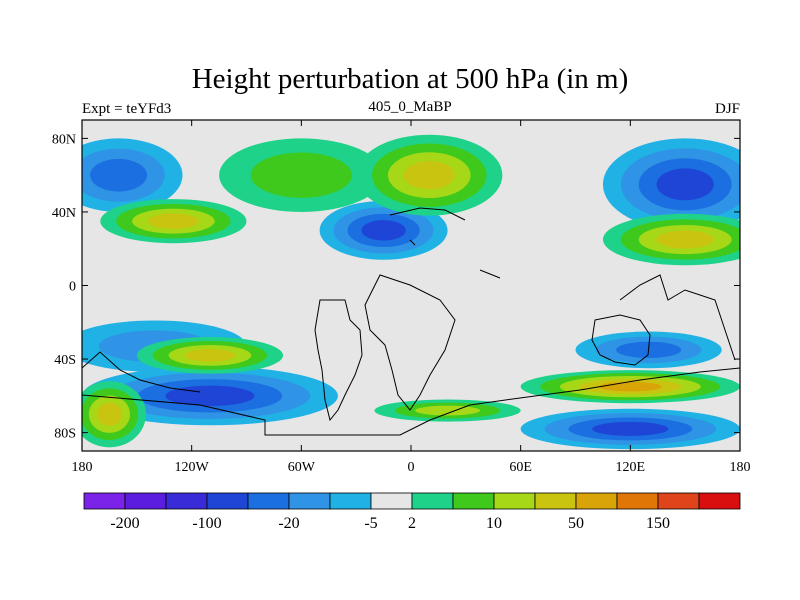 The width and height of the screenshot is (800, 600). Describe the element at coordinates (126, 109) in the screenshot. I see `left-label: Expt = teYFd3` at that location.